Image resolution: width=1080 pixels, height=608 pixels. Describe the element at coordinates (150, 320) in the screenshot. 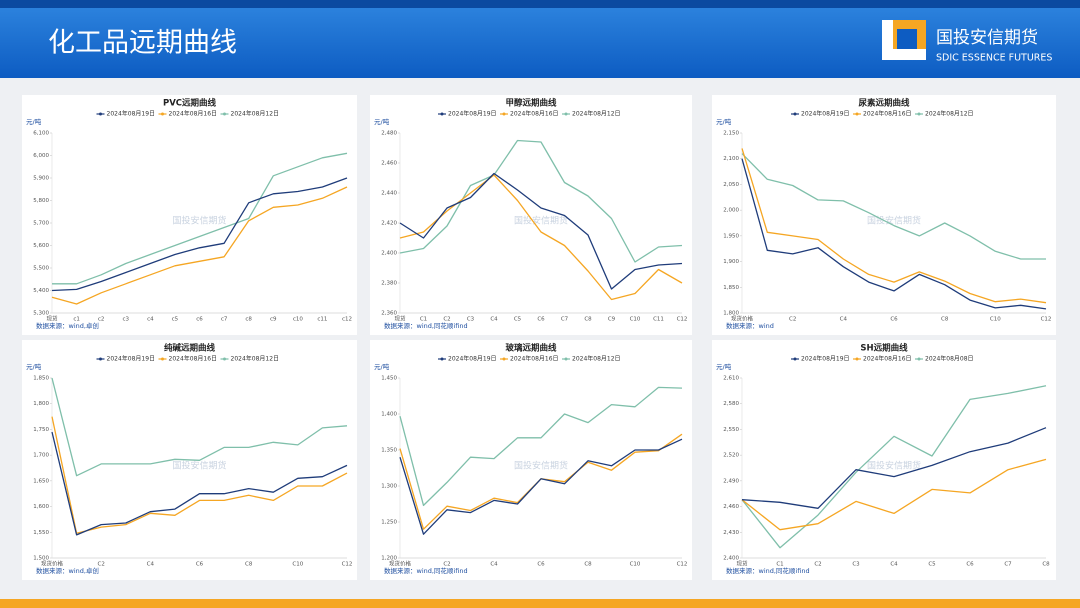

I see `x-tick-label: c4` at that location.